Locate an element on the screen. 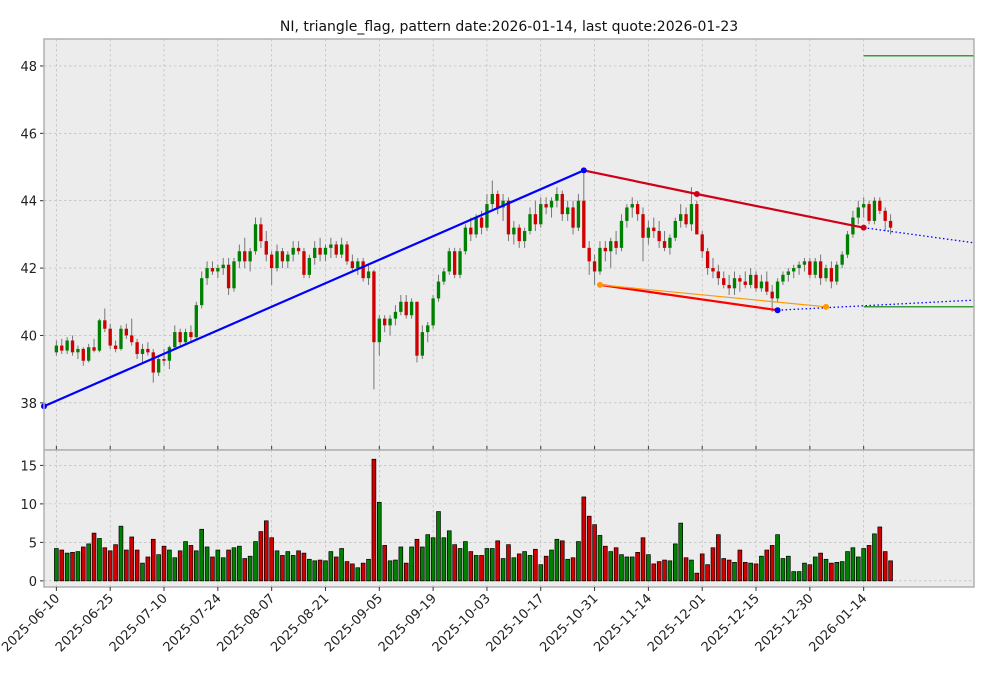 The width and height of the screenshot is (993, 678). pattern-line-lower-ext is located at coordinates (876, 305).